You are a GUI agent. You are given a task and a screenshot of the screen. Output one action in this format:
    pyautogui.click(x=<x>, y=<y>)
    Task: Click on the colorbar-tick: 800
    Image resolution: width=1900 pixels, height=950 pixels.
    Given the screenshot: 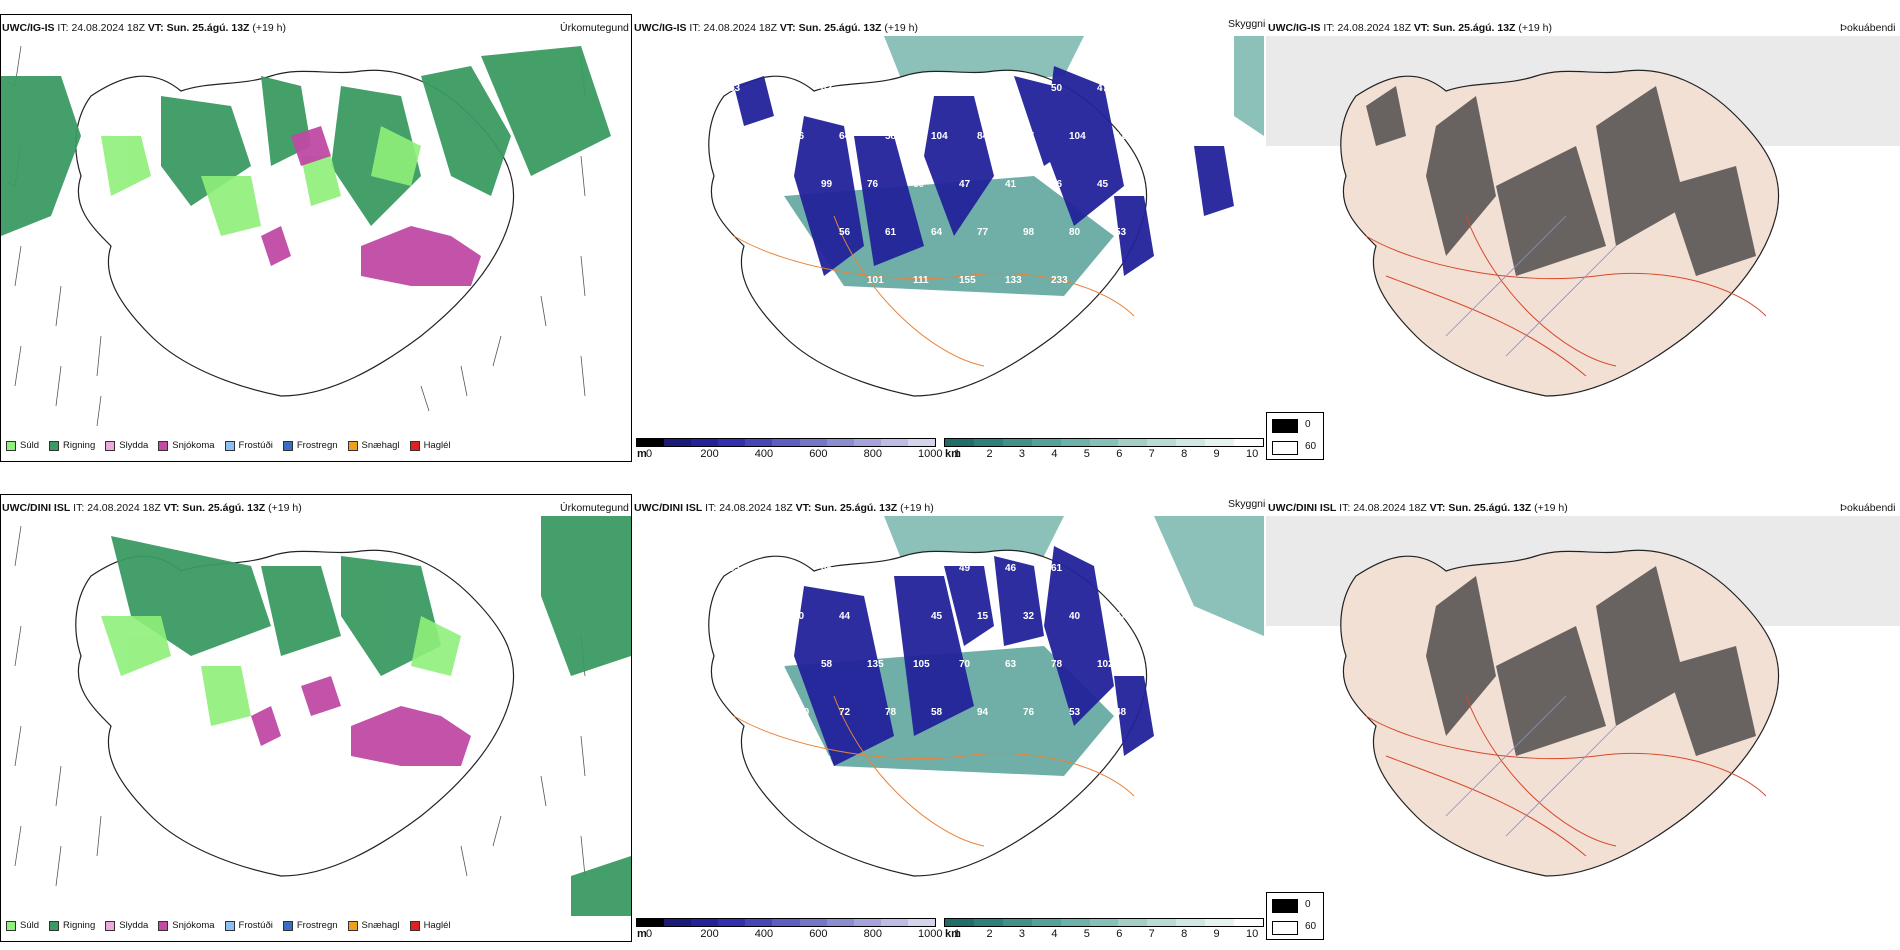 What is the action you would take?
    pyautogui.click(x=872, y=454)
    